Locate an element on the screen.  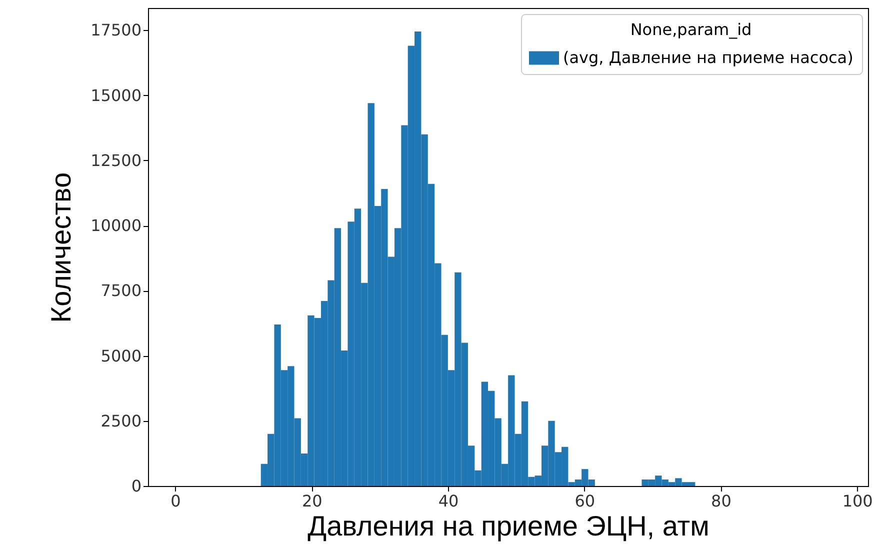
x-tick-label: 80 is located at coordinates (721, 501).